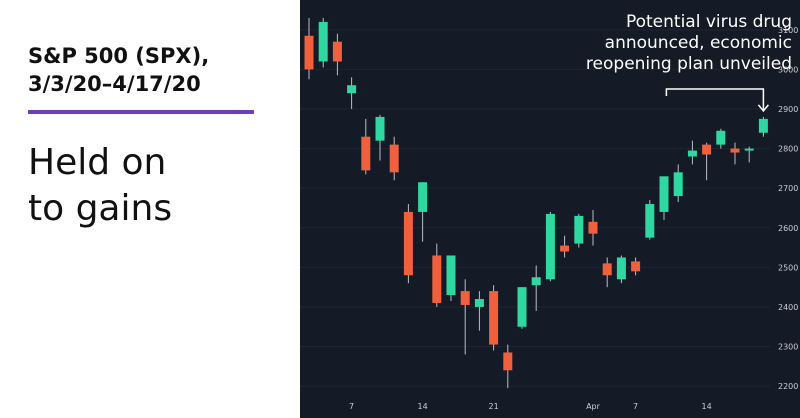 Image resolution: width=800 pixels, height=418 pixels. What do you see at coordinates (788, 109) in the screenshot?
I see `y-tick-label: 2900` at bounding box center [788, 109].